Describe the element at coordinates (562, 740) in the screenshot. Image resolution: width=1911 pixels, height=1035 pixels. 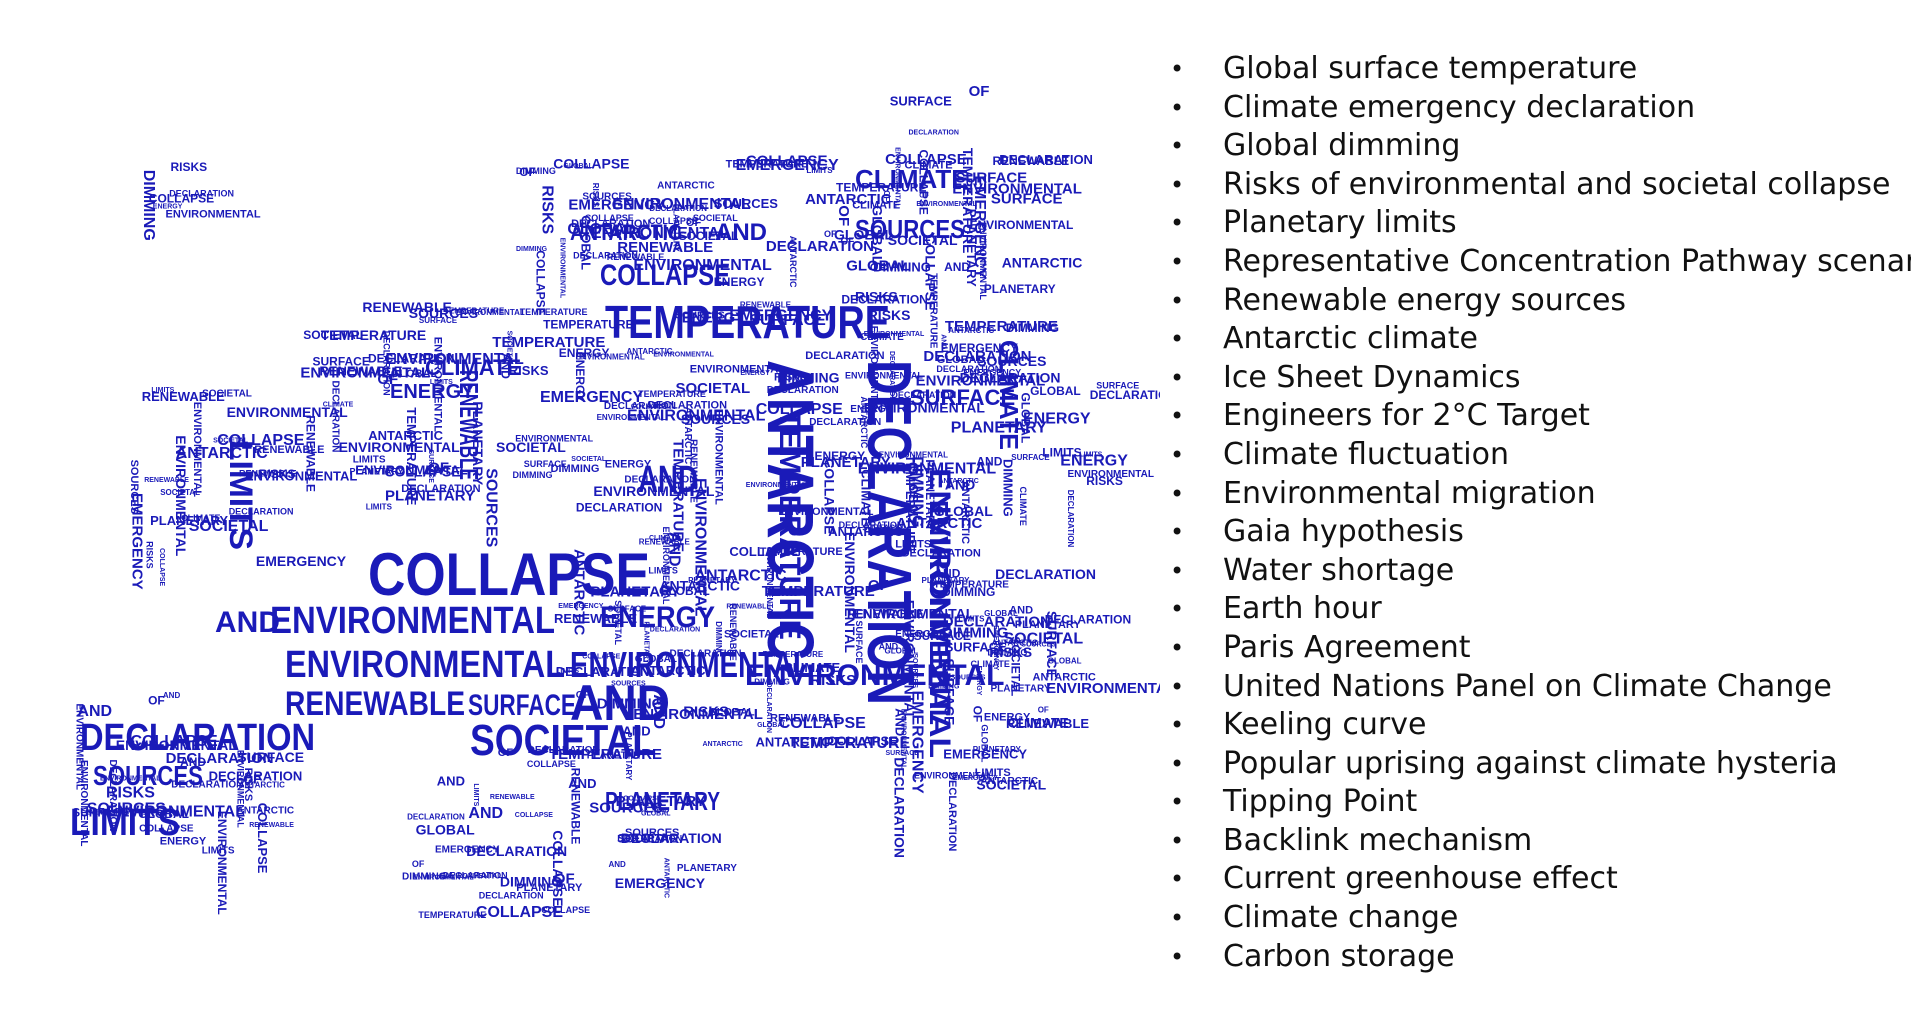
I see `cloud-word: SOCIETAL` at that location.